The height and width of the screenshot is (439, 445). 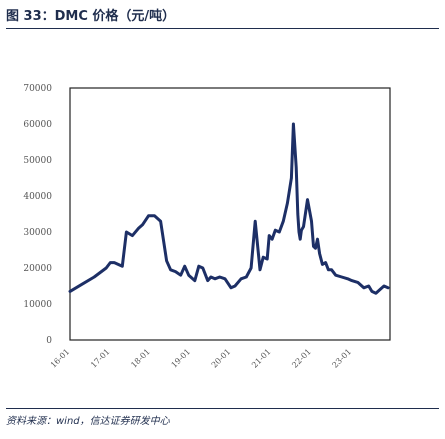 I want to click on source-note: 资料来源：wind，信达证券研发中心, so click(x=88, y=421).